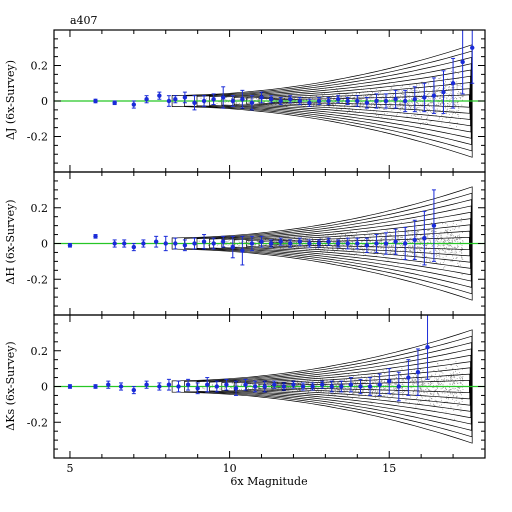 Image resolution: width=512 pixels, height=512 pixels. I want to click on y-tick-label: -0.2, so click(37, 422).